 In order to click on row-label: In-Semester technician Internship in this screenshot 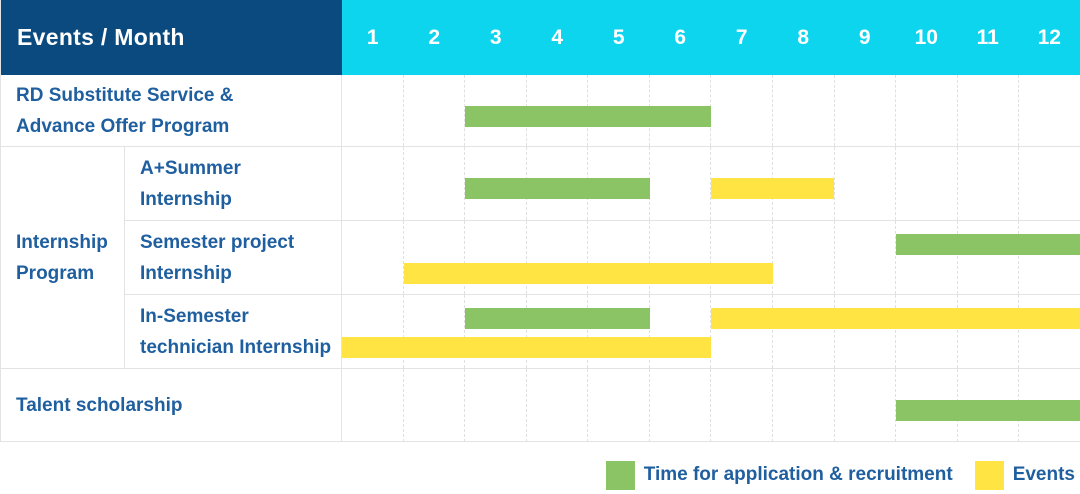, I will do `click(171, 331)`.